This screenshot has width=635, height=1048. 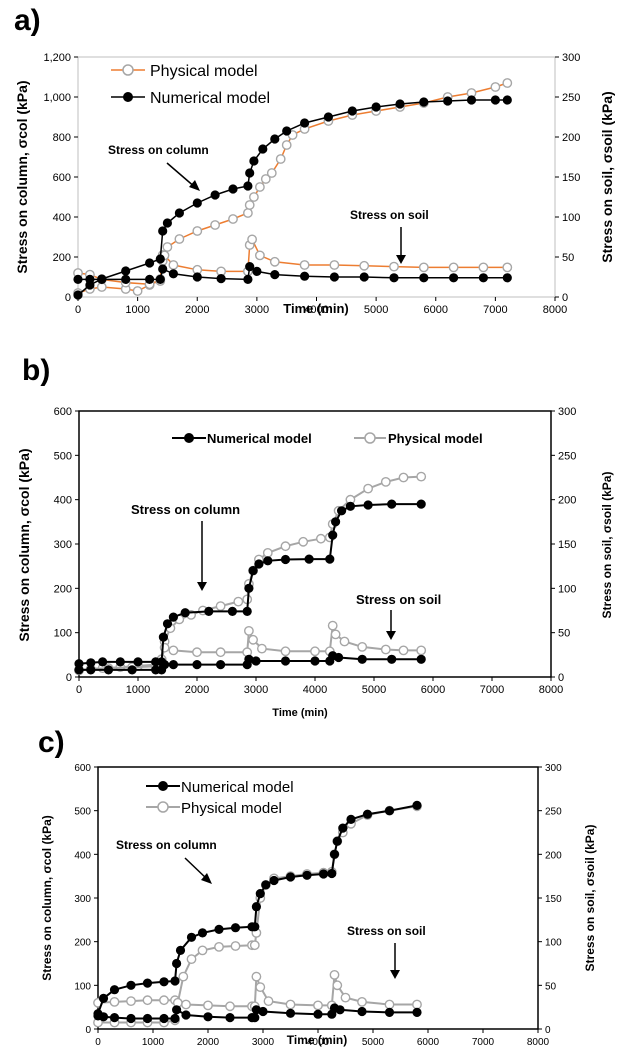 I want to click on y-left-tick-label: 200, so click(x=82, y=943).